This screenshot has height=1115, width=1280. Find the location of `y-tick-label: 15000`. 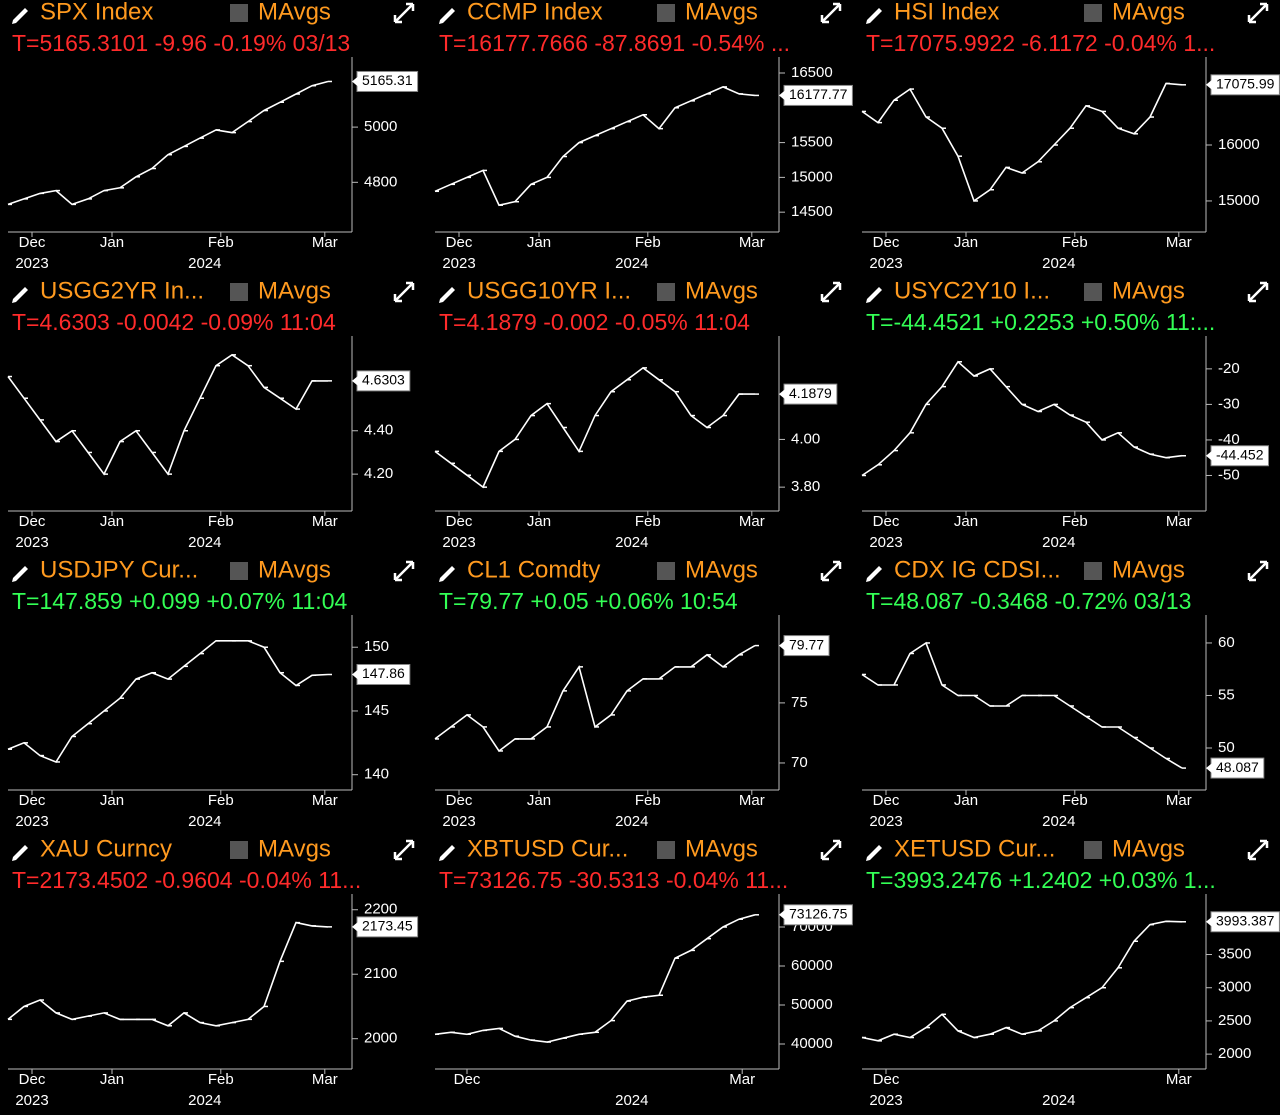

y-tick-label: 15000 is located at coordinates (1239, 200).